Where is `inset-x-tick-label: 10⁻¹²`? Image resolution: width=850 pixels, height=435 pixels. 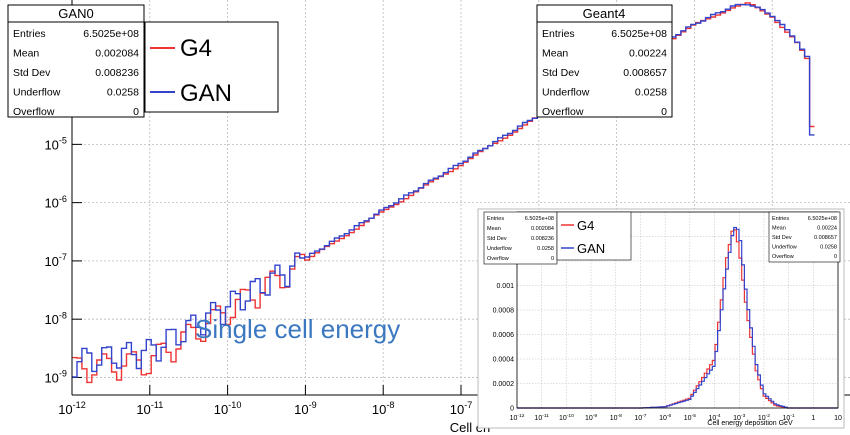 inset-x-tick-label: 10⁻¹² is located at coordinates (517, 417).